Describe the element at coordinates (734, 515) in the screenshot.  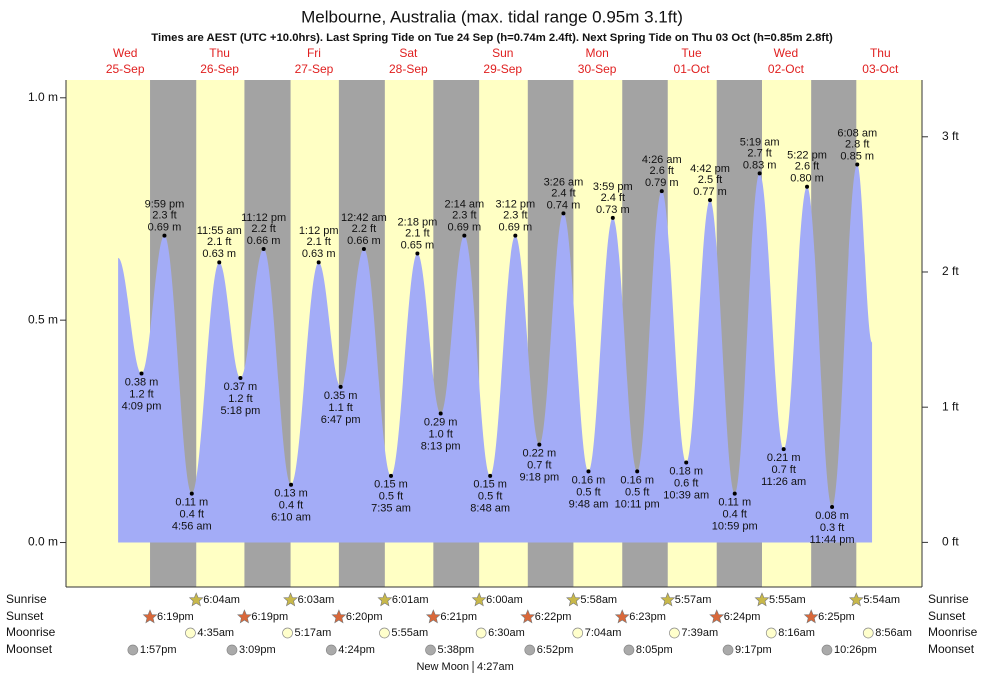
I see `tide-label: 0.4 ft` at that location.